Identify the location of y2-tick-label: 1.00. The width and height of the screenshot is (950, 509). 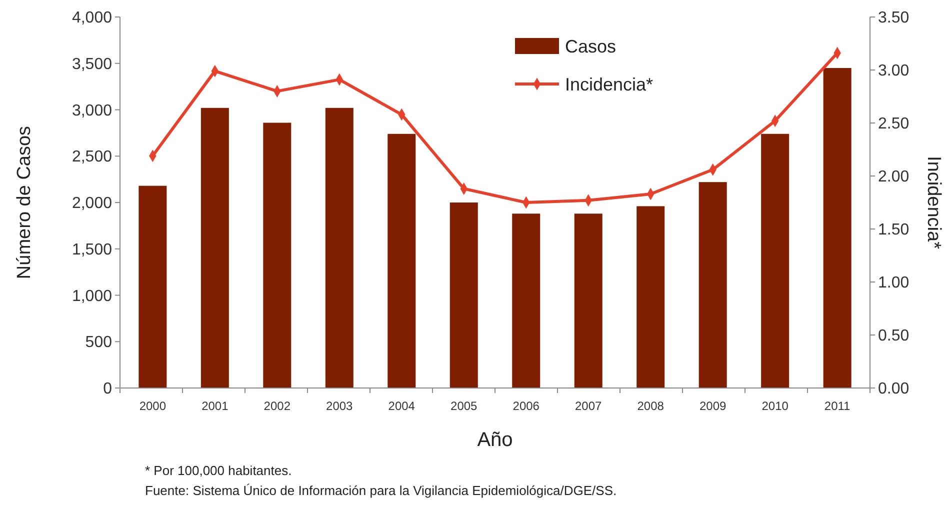
(894, 283).